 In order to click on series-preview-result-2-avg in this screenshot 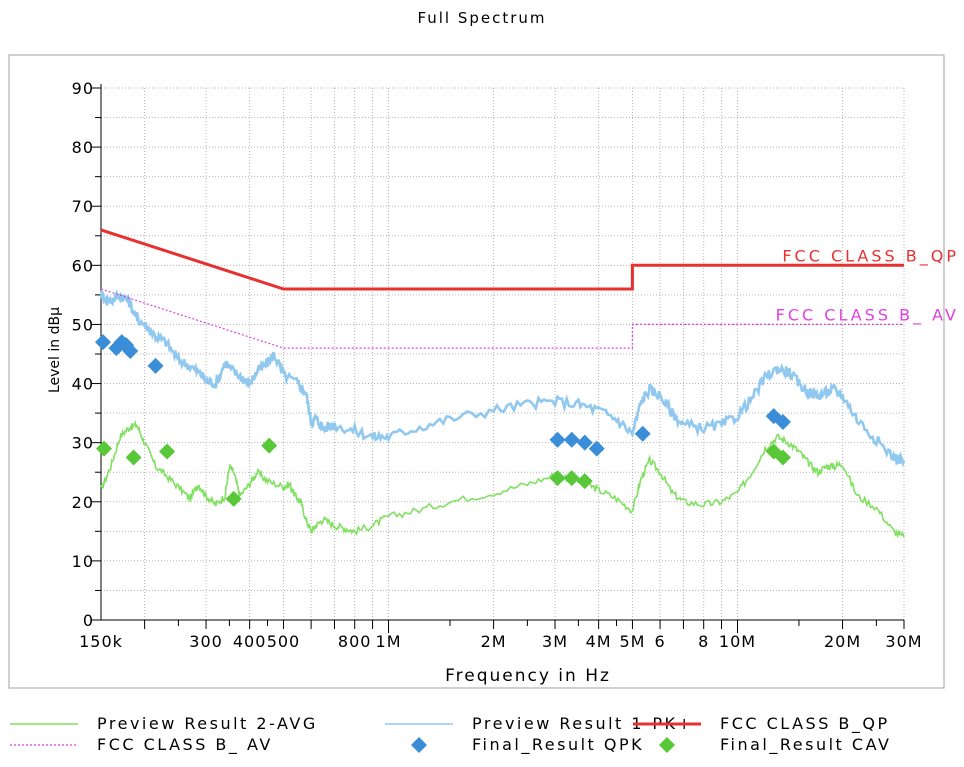, I will do `click(502, 479)`.